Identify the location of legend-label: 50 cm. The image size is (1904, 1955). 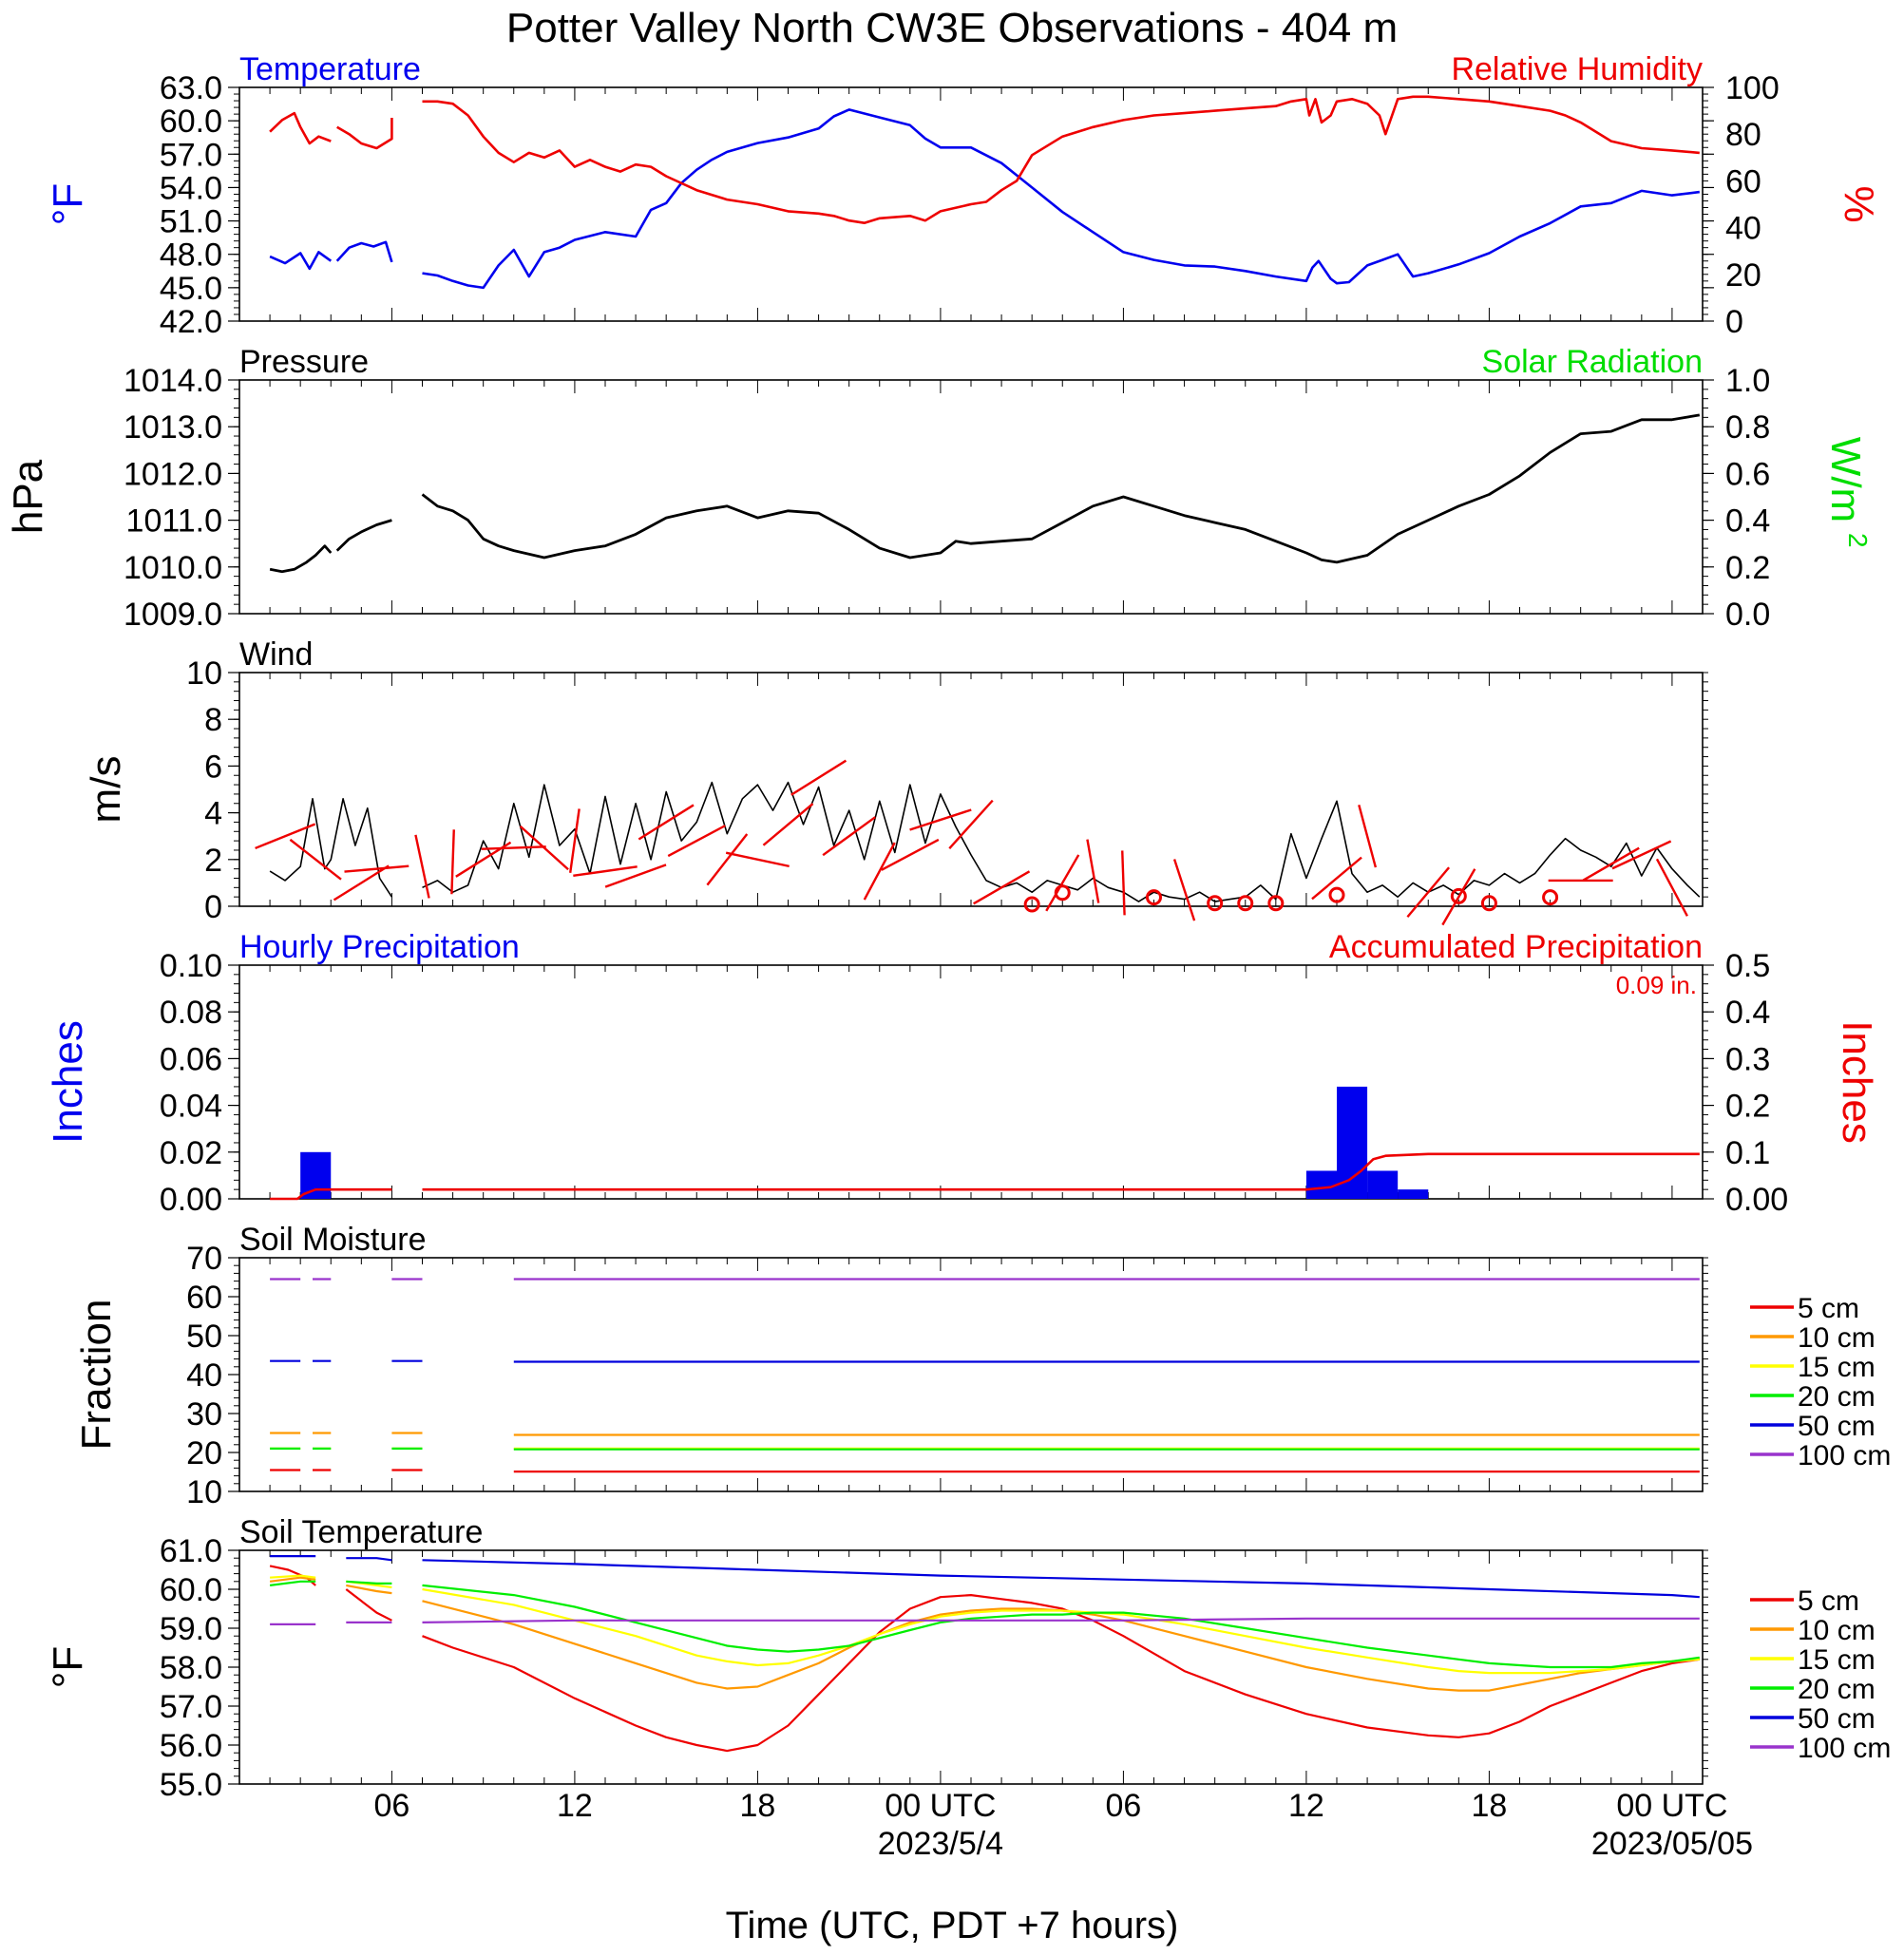
(1837, 1719).